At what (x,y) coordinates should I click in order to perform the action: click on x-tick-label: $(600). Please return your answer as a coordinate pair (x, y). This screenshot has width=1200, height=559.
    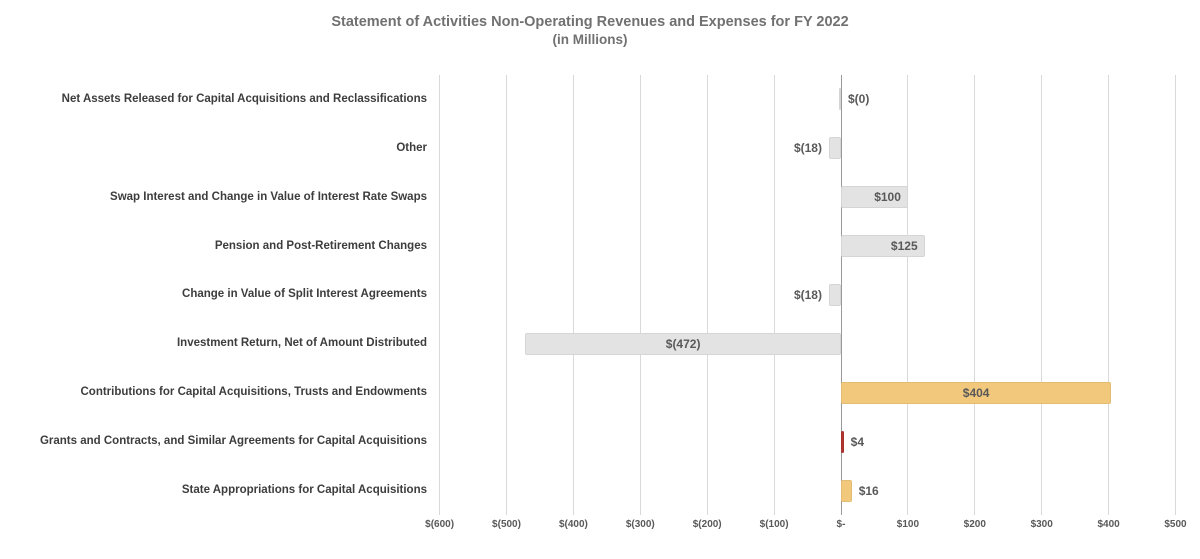
    Looking at the image, I should click on (440, 524).